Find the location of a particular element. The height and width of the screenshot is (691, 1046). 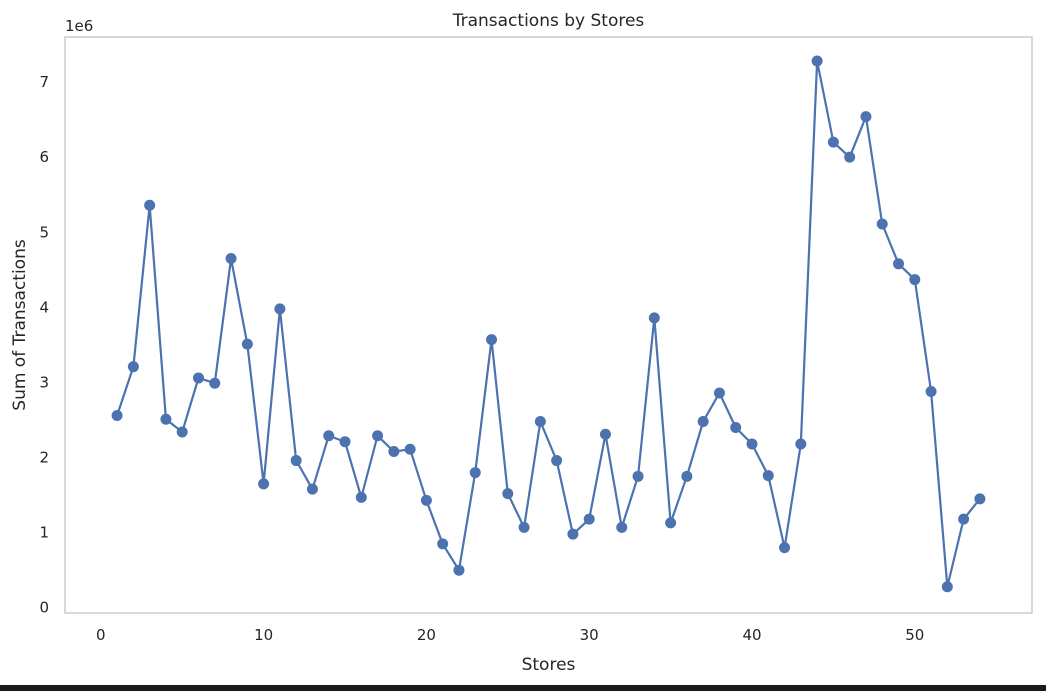

x-axis-ticks: 0 10 20 30 40 50 is located at coordinates (510, 635).